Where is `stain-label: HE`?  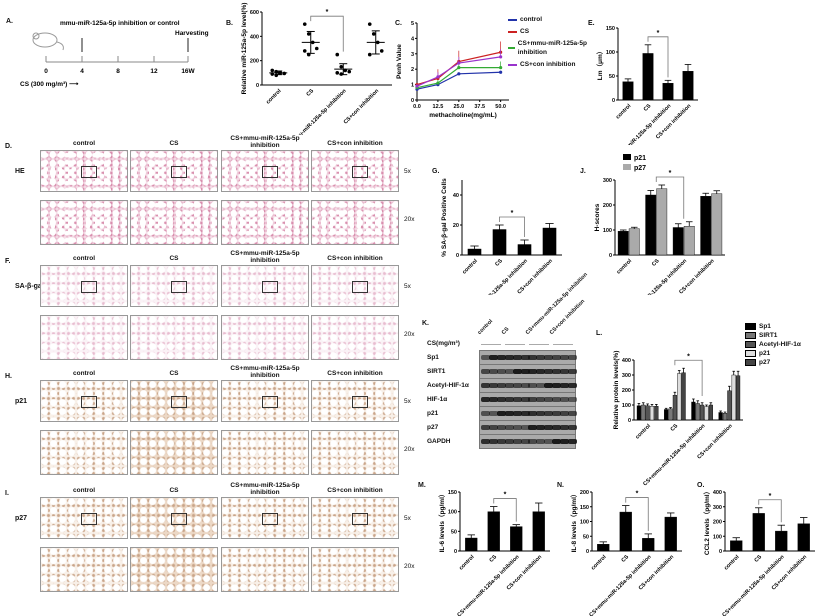 stain-label: HE is located at coordinates (20, 171).